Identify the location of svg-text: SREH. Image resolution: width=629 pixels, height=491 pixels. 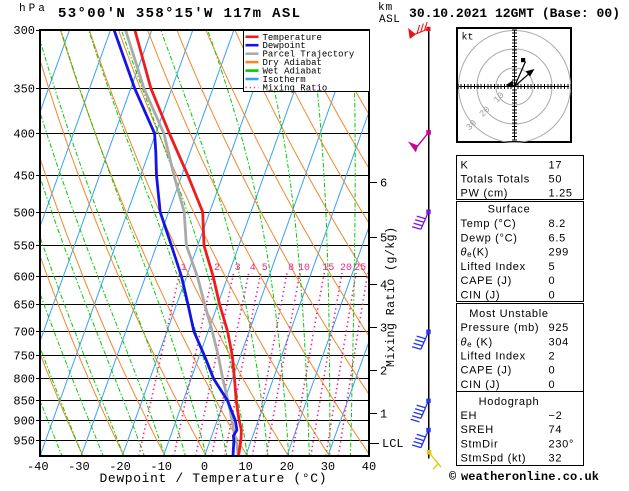
(477, 430).